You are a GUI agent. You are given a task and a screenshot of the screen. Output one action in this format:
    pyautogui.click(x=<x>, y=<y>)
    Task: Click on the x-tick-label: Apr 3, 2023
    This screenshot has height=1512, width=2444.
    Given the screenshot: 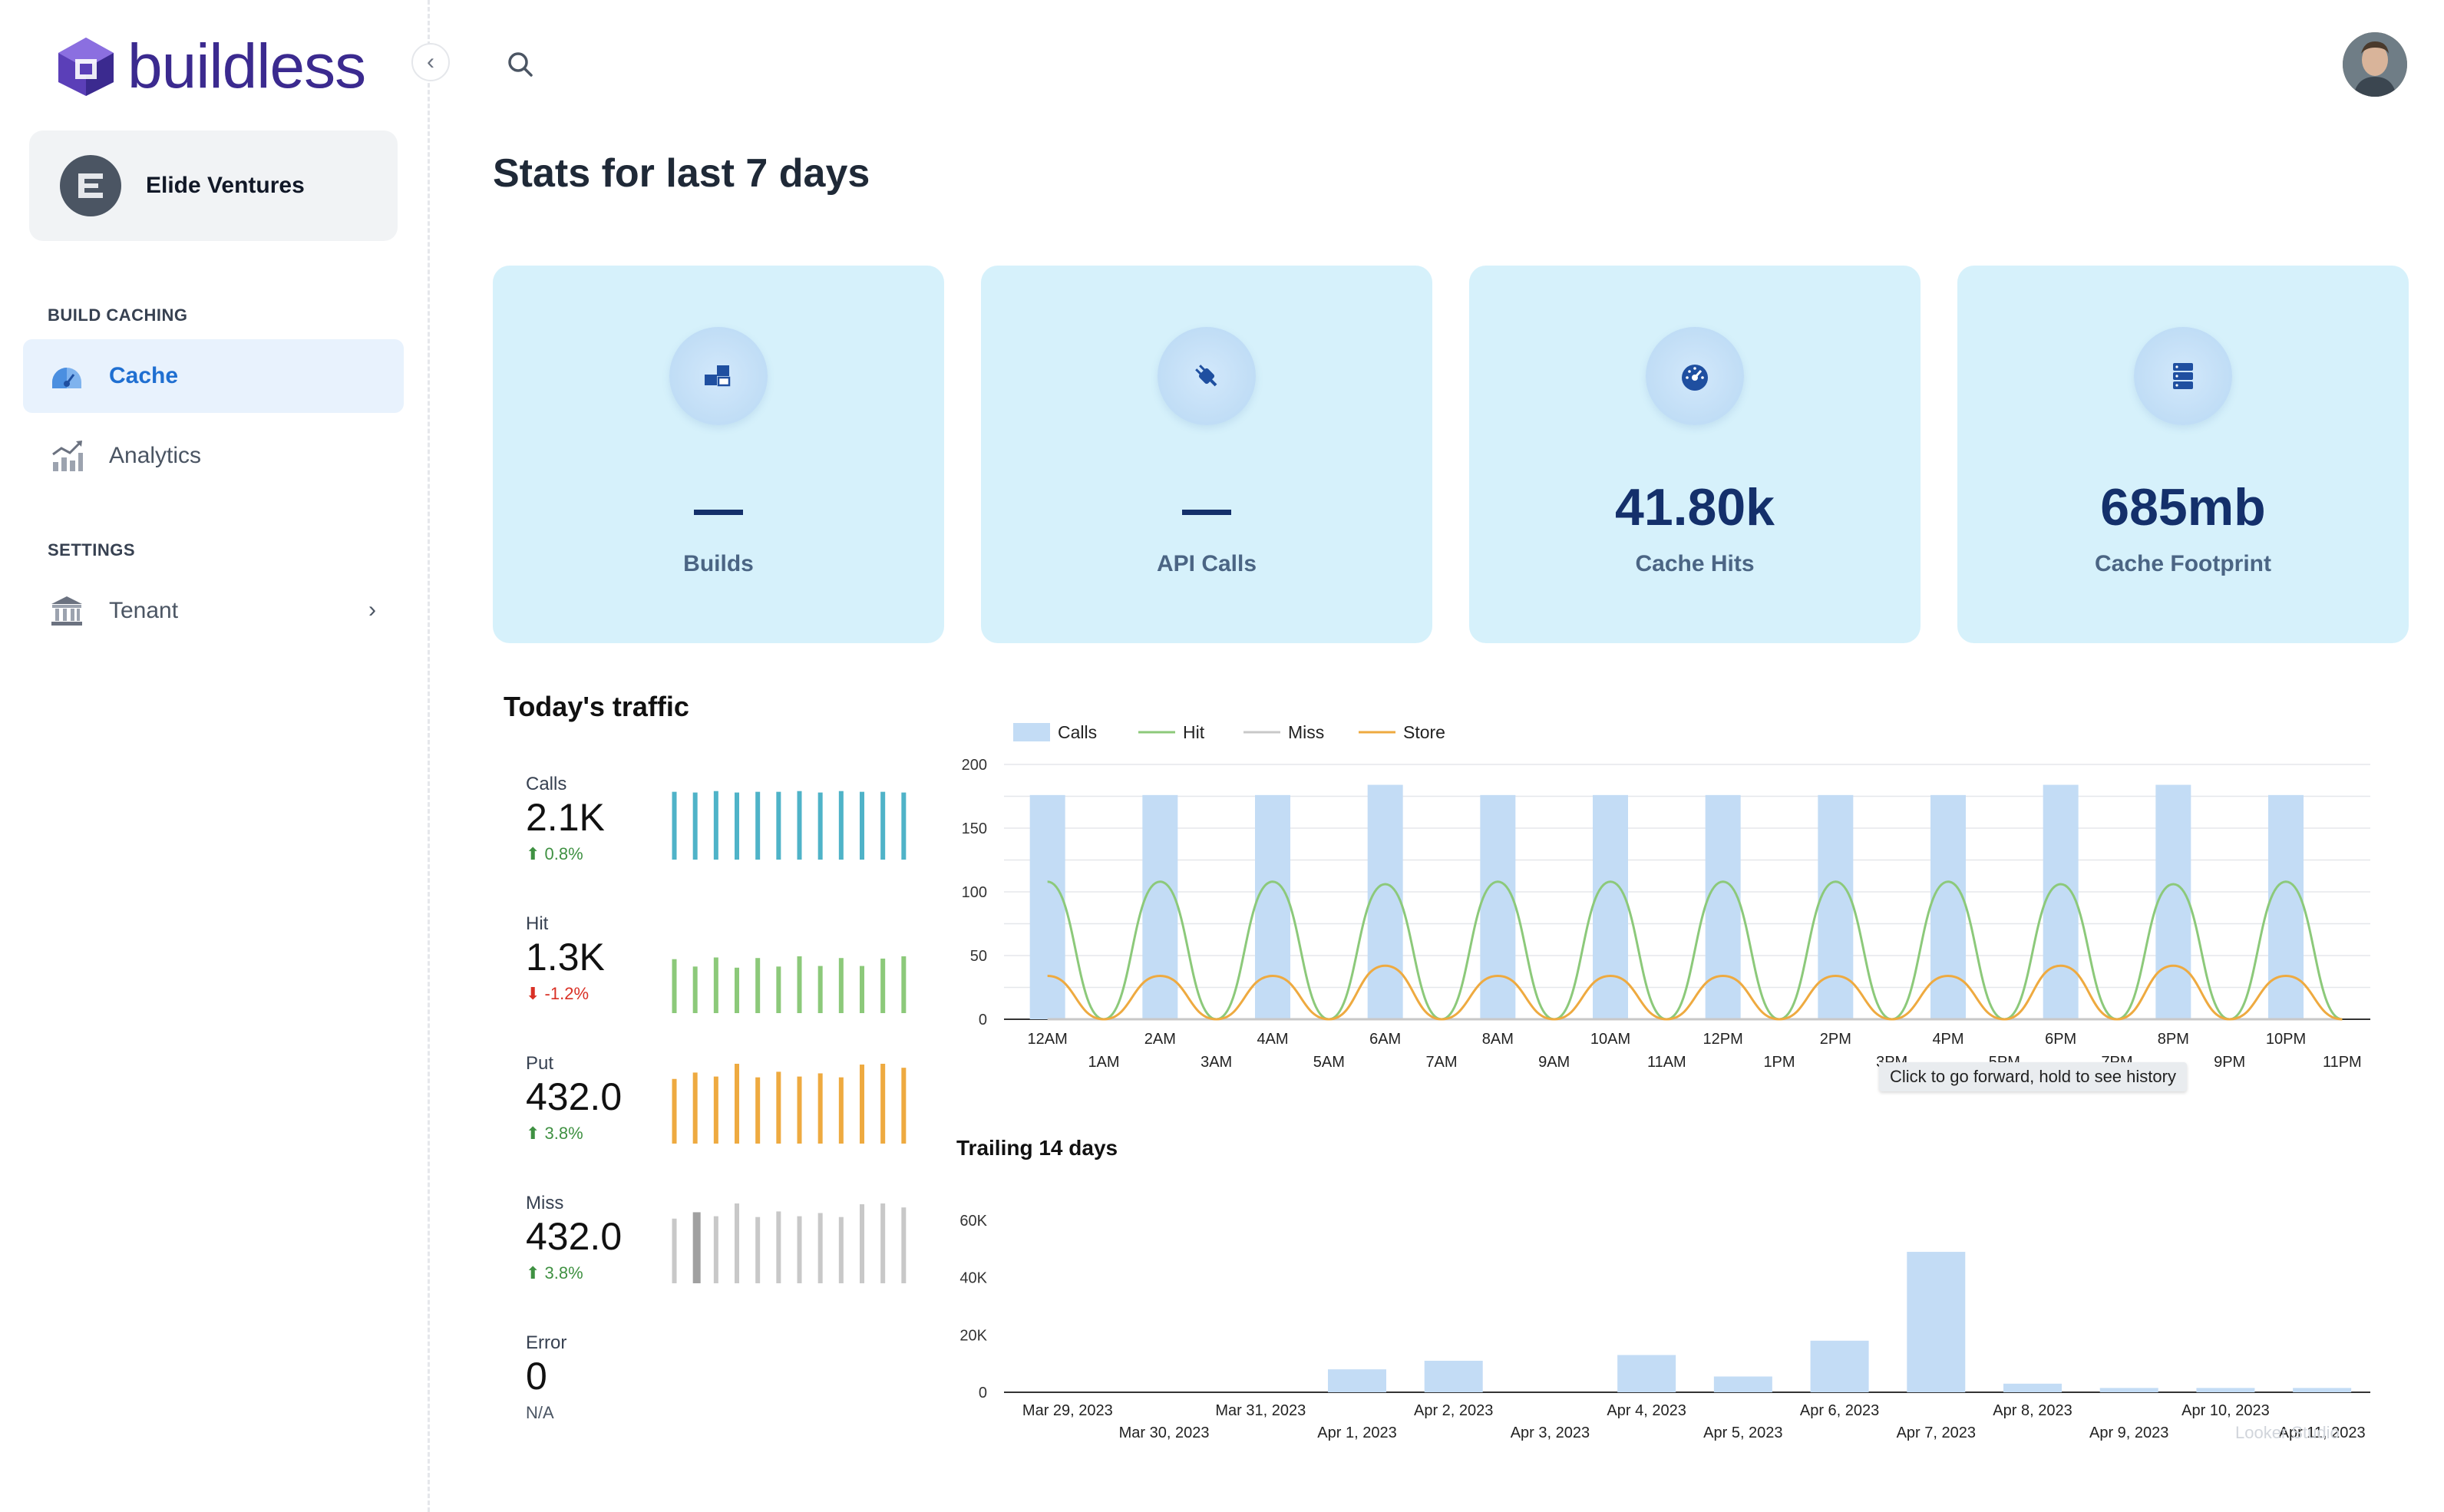 What is the action you would take?
    pyautogui.click(x=1550, y=1433)
    